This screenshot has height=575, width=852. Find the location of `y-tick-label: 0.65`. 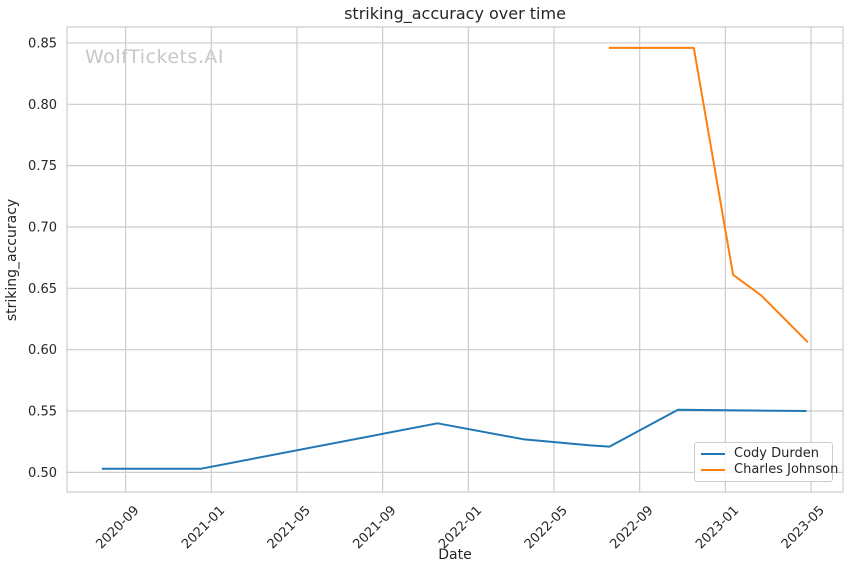

y-tick-label: 0.65 is located at coordinates (42, 289).